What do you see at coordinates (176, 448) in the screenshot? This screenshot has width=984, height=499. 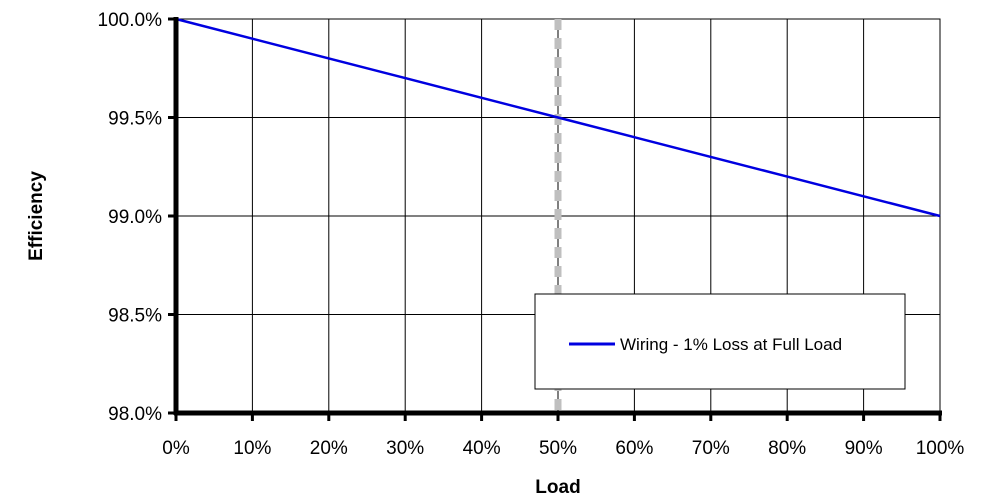 I see `x-tick-label: 0%` at bounding box center [176, 448].